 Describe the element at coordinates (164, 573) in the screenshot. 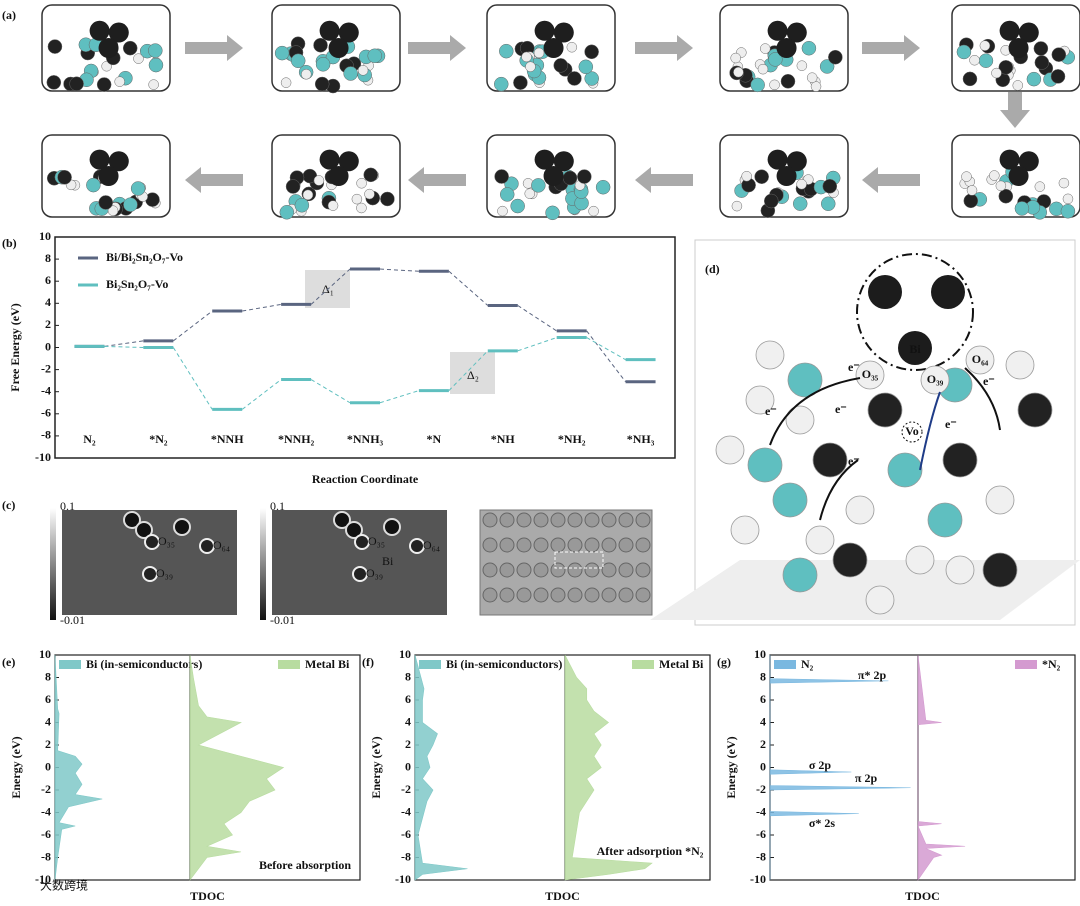

I see `atom-label: O₃₉` at that location.